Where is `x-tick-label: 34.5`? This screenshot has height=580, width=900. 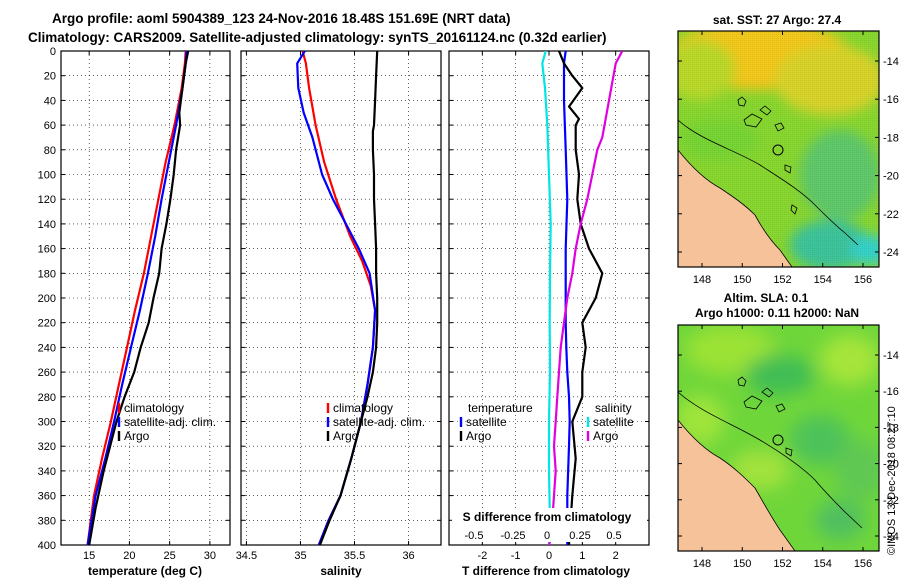 x-tick-label: 34.5 is located at coordinates (246, 556).